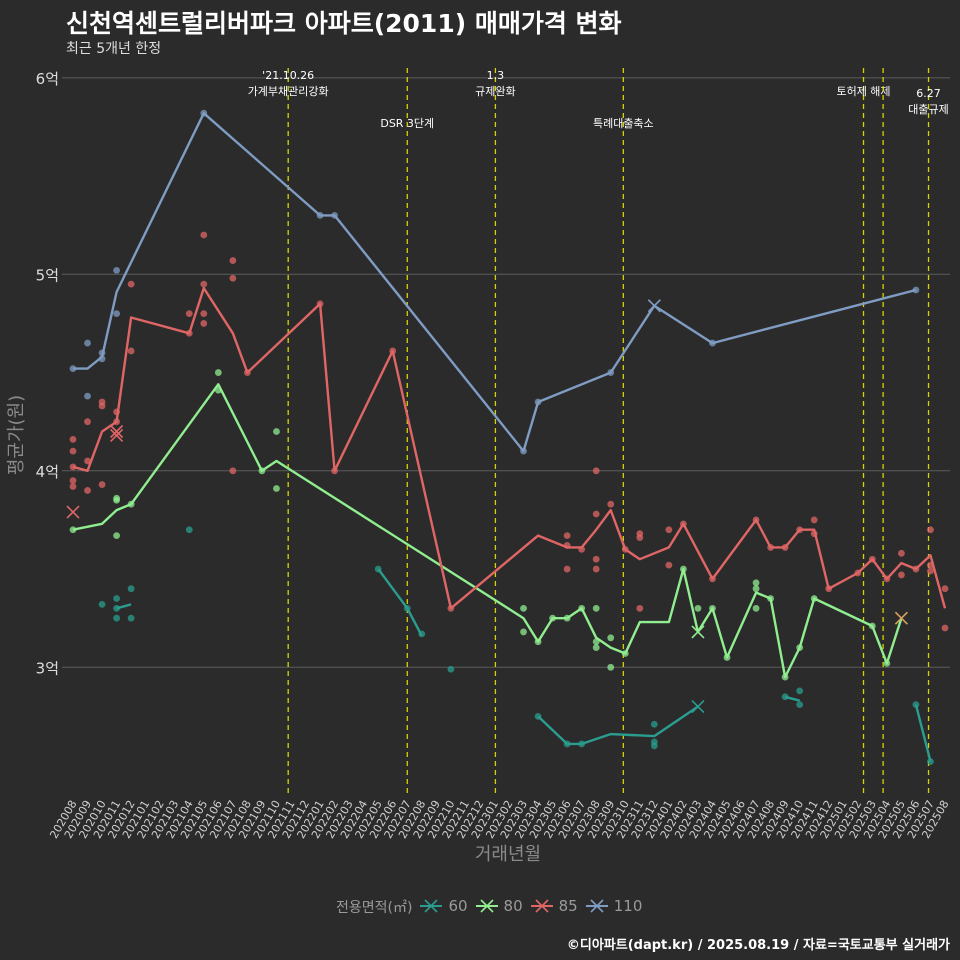 This screenshot has height=960, width=960. Describe the element at coordinates (928, 109) in the screenshot. I see `event-label: 대출규제` at that location.